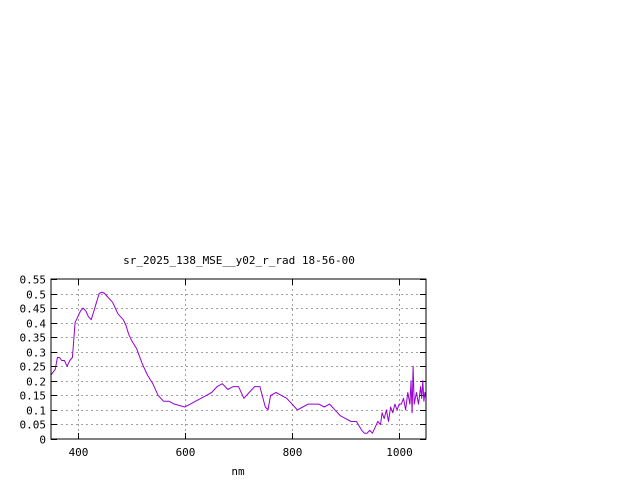 Image resolution: width=640 pixels, height=480 pixels. Describe the element at coordinates (33, 309) in the screenshot. I see `y-tick-label: 0.45` at that location.